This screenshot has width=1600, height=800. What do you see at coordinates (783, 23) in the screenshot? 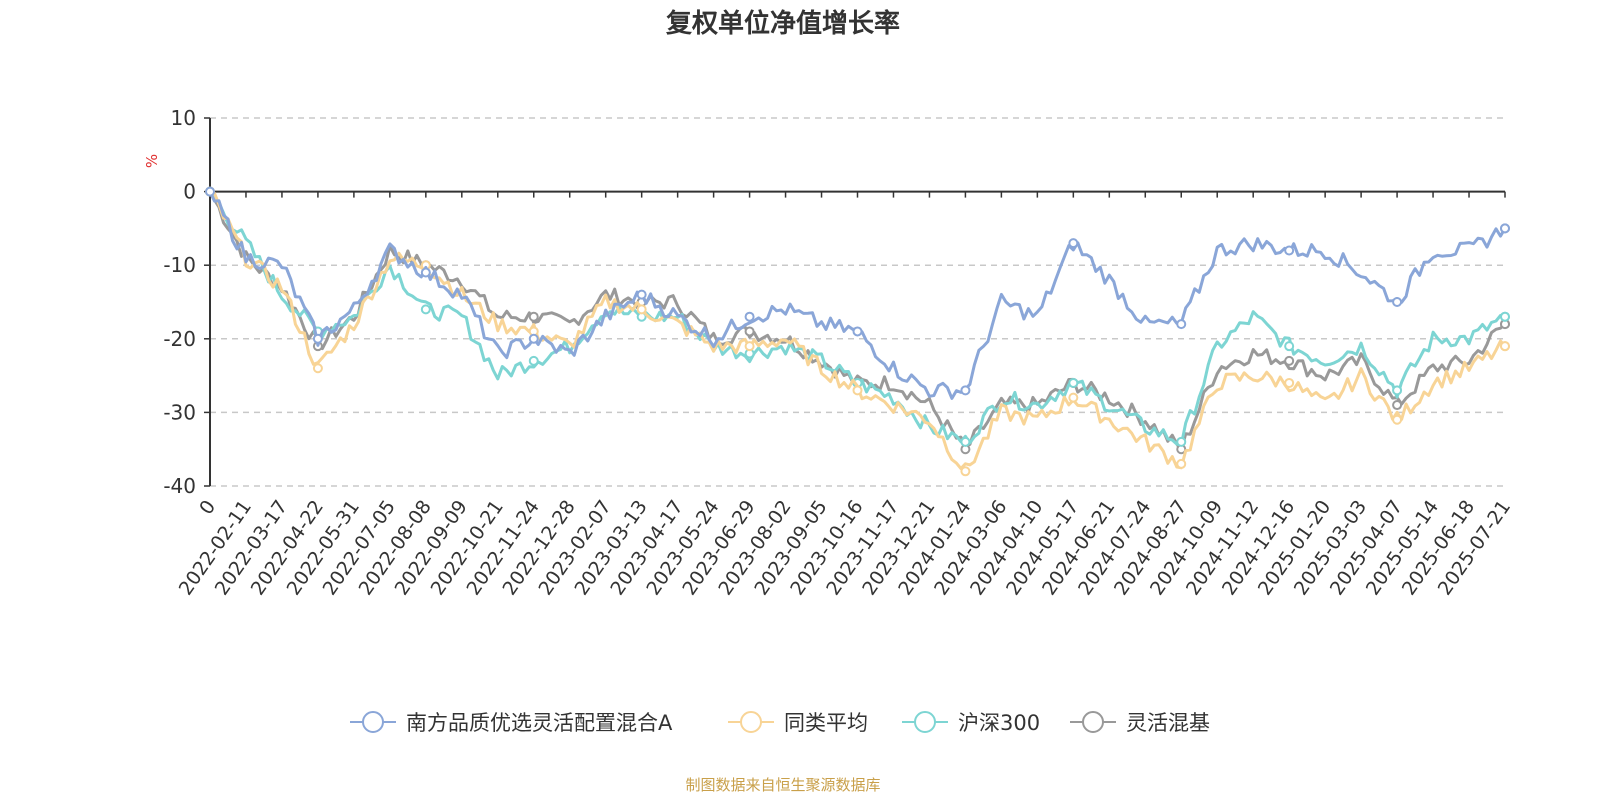
I see `chart-title: 复权单位净值增长率` at bounding box center [783, 23].